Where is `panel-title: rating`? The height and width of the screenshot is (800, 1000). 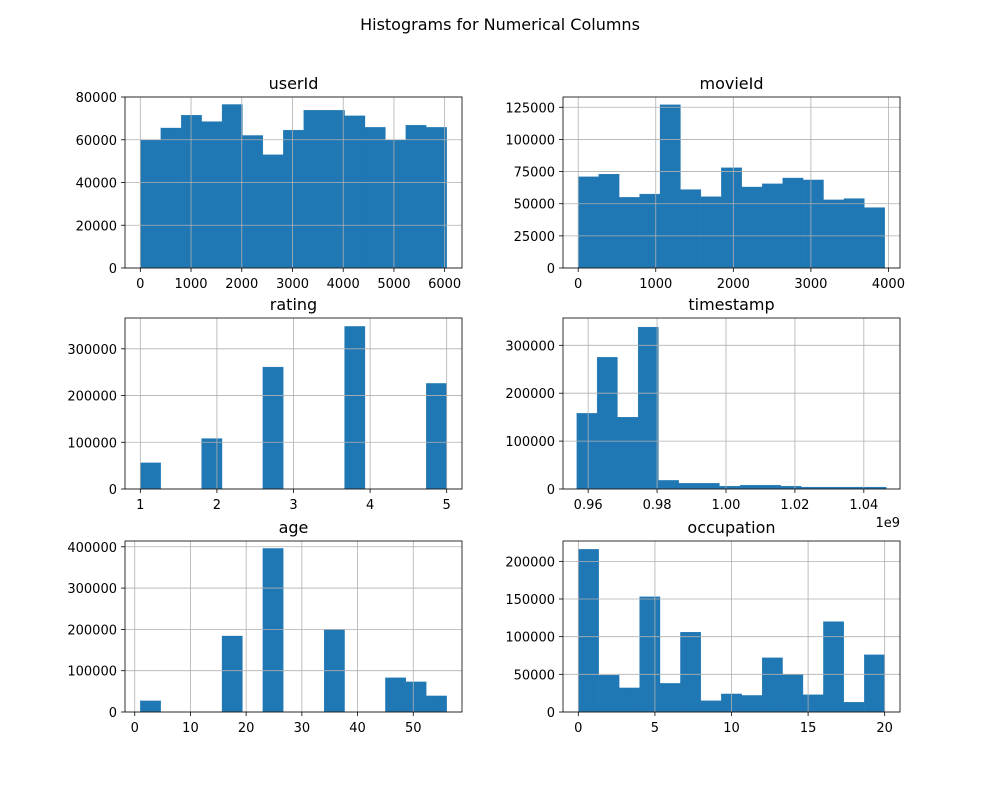 panel-title: rating is located at coordinates (293, 304).